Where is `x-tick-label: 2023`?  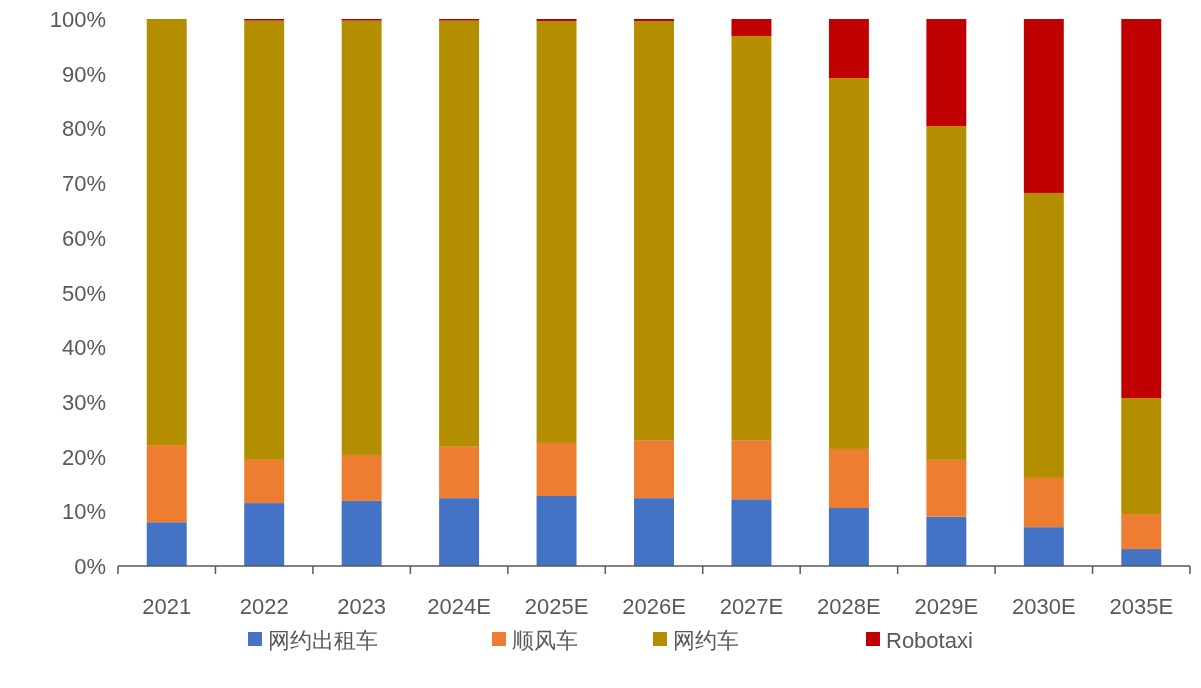 x-tick-label: 2023 is located at coordinates (362, 606).